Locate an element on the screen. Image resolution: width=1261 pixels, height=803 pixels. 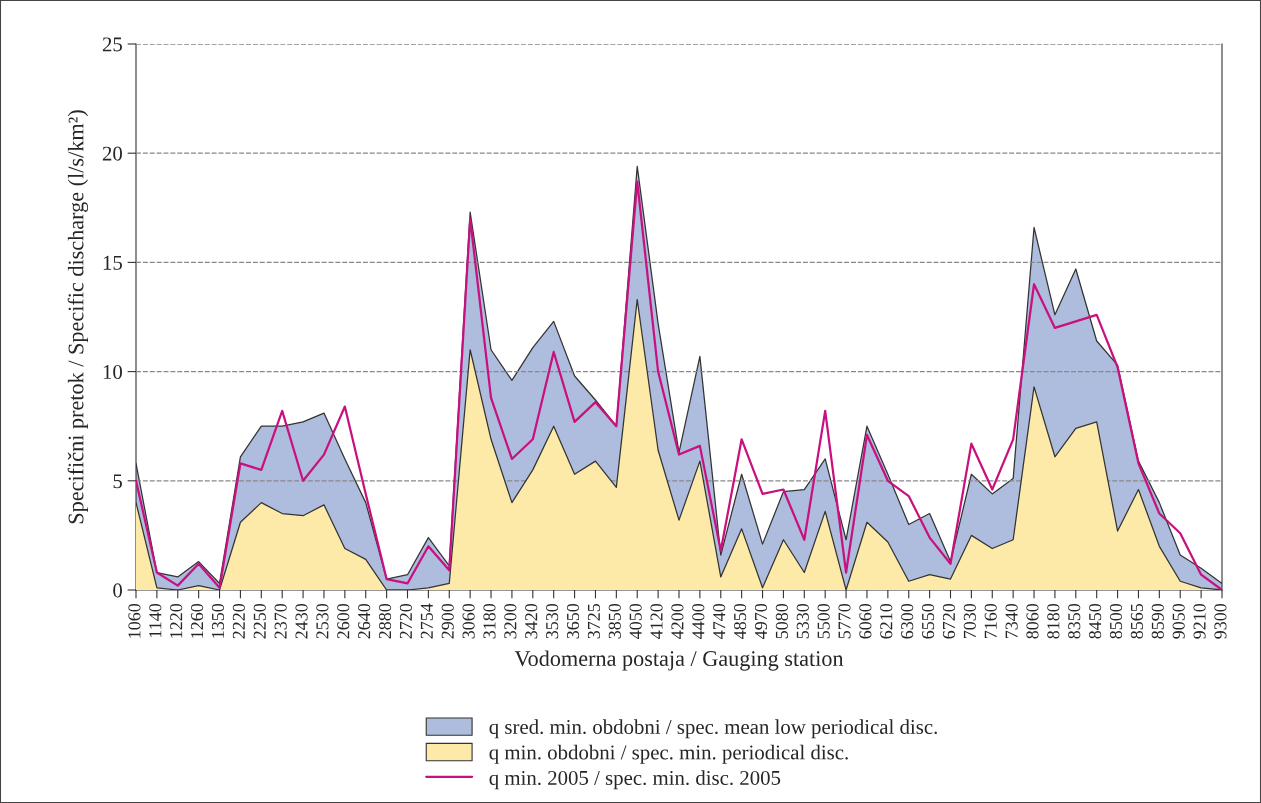
x-tick-label: 8500 is located at coordinates (1116, 621).